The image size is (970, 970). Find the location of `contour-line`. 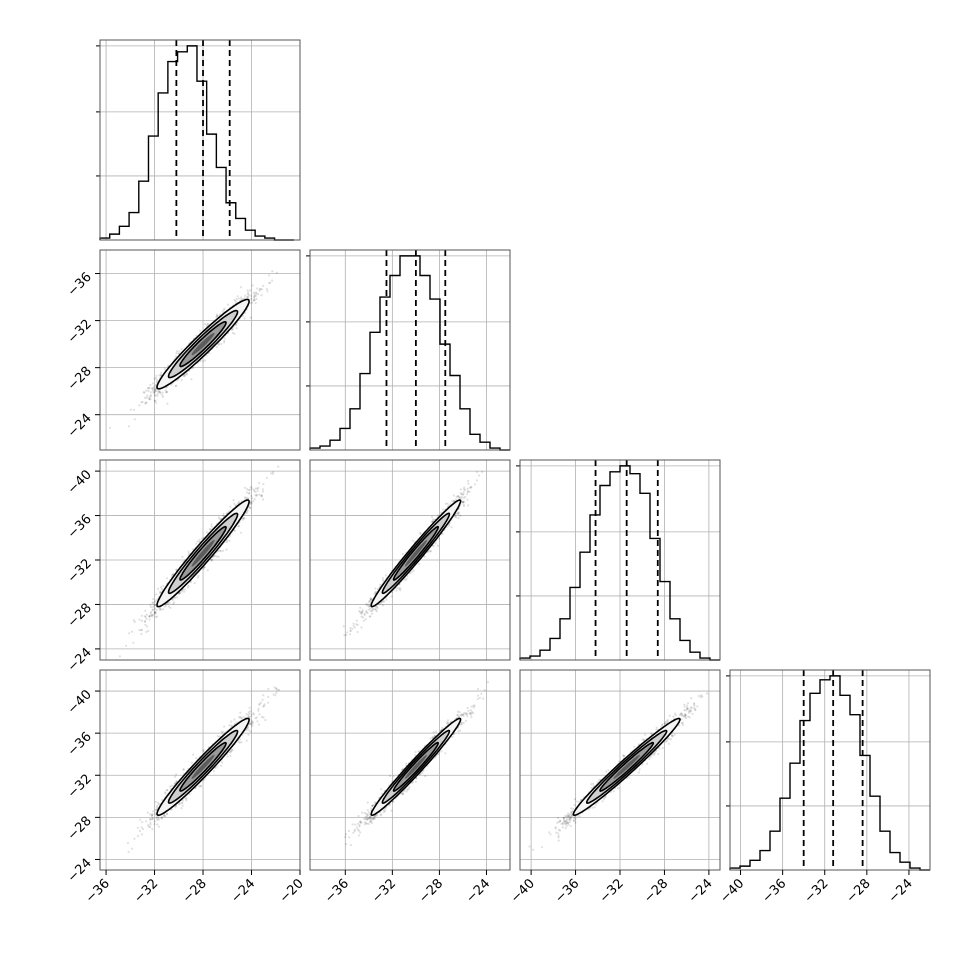

contour-line is located at coordinates (203, 344).